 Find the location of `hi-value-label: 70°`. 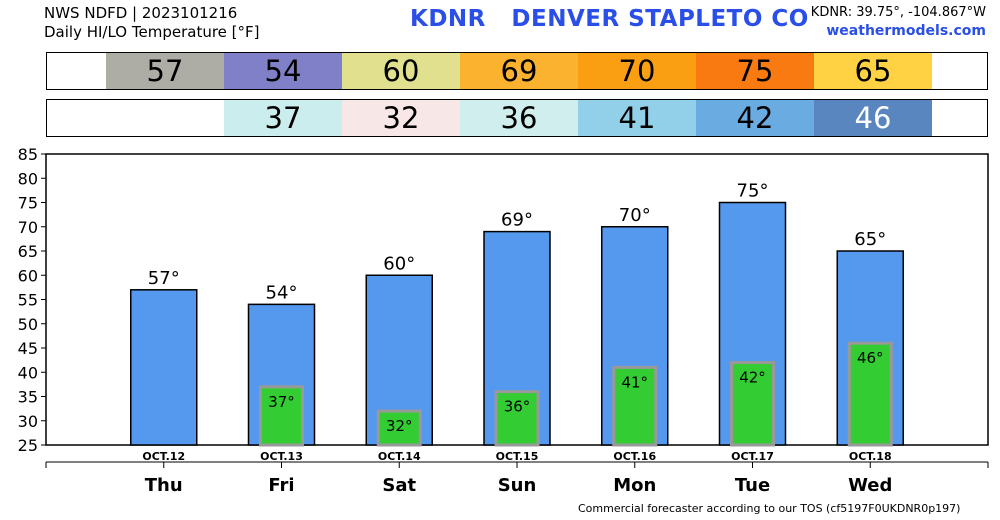

hi-value-label: 70° is located at coordinates (635, 215).